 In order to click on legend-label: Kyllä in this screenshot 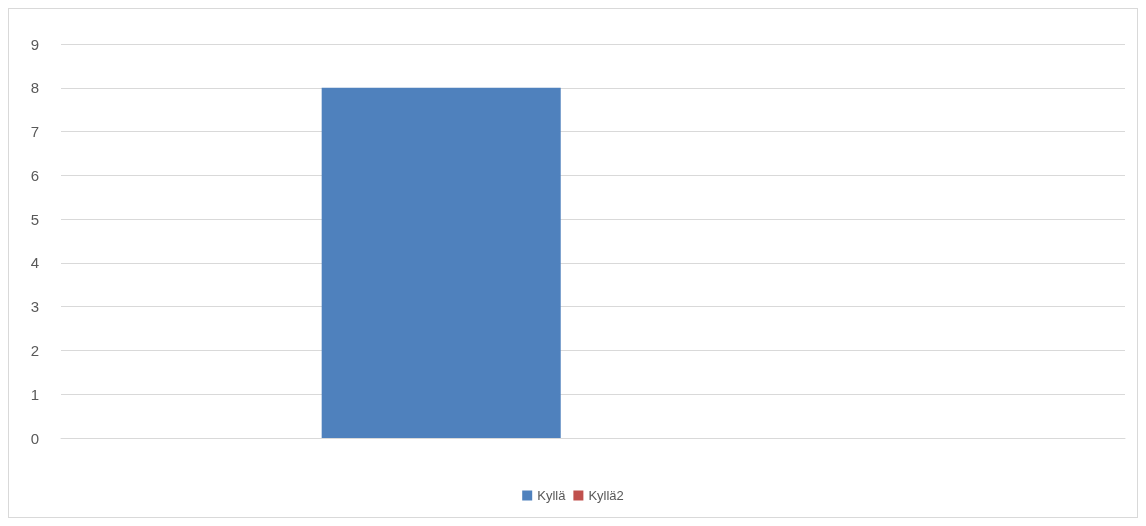, I will do `click(552, 495)`.